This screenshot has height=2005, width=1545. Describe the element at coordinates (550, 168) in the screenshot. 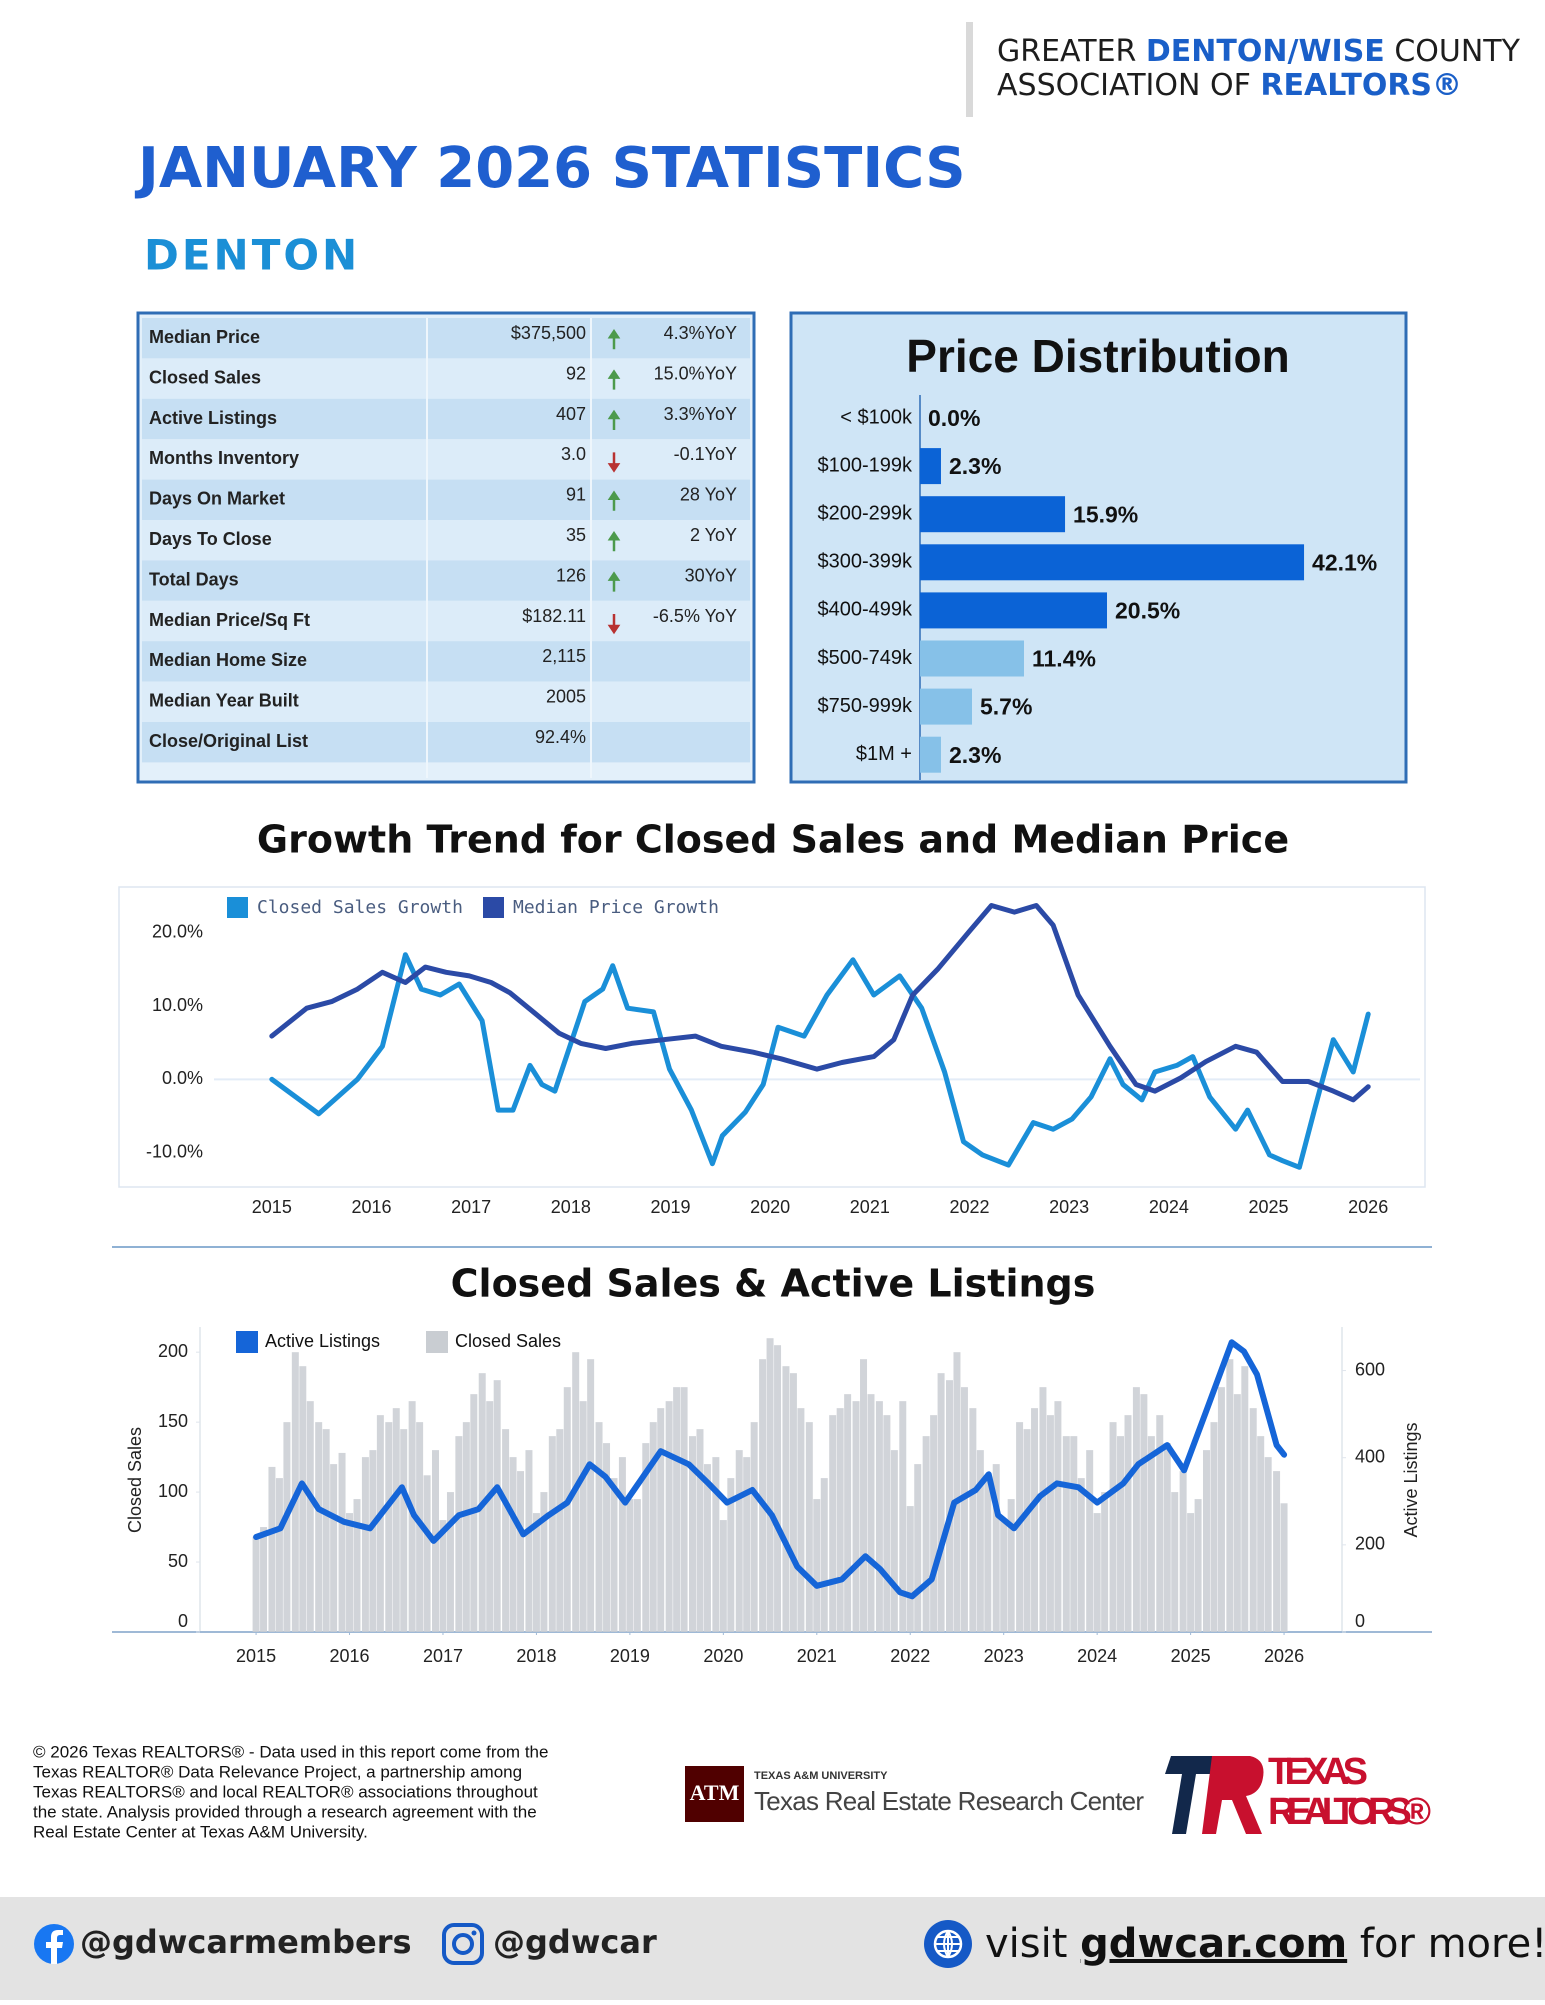

I see `page-title: JANUARY 2026 STATISTICS` at that location.